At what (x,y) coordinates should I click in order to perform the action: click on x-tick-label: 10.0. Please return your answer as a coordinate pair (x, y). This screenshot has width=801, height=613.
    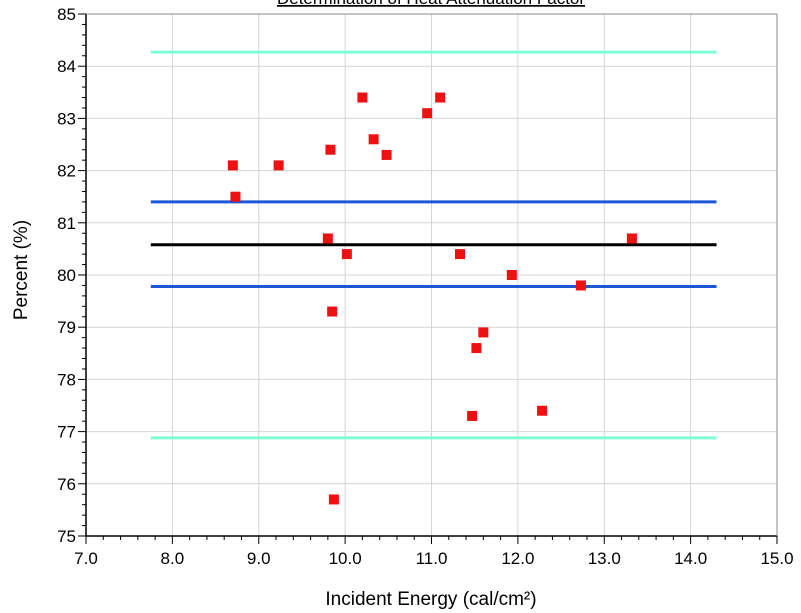
    Looking at the image, I should click on (345, 558).